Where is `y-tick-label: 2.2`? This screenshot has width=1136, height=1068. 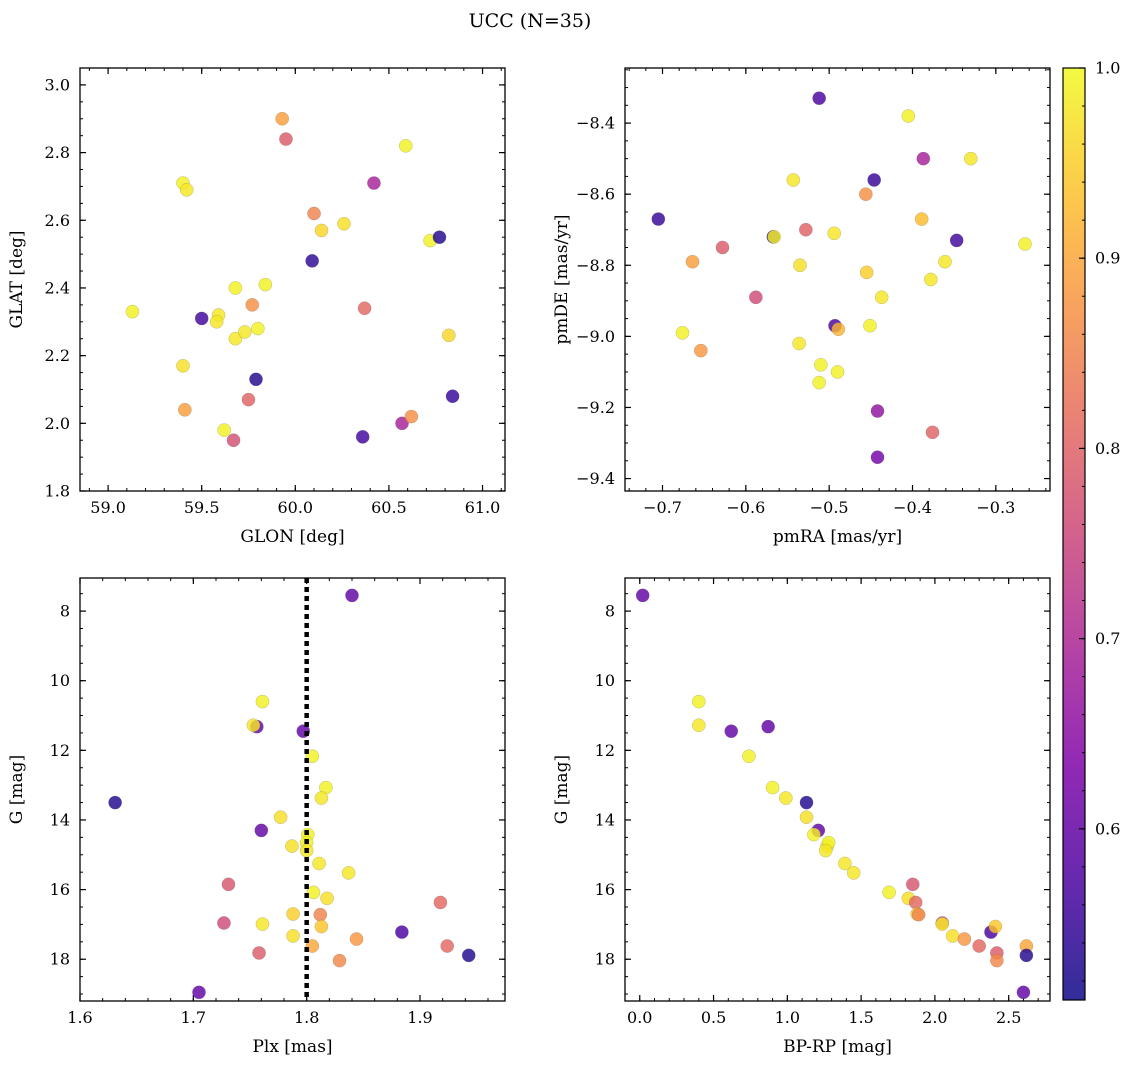 y-tick-label: 2.2 is located at coordinates (57, 355).